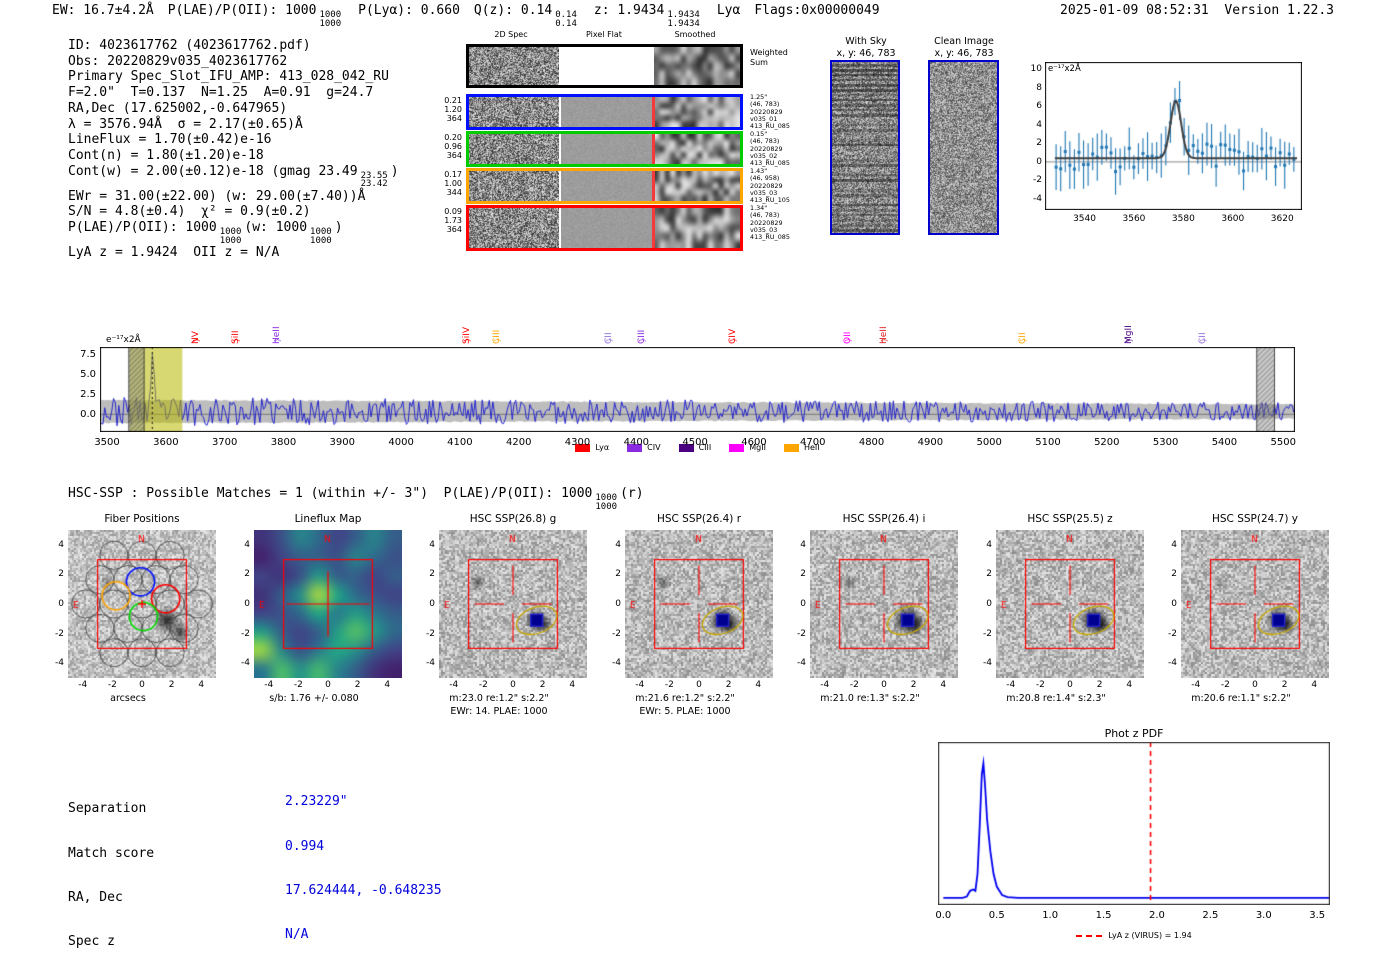 The width and height of the screenshot is (1400, 953). I want to click on spec2d-weighted-label: Weighted Sum, so click(769, 57).